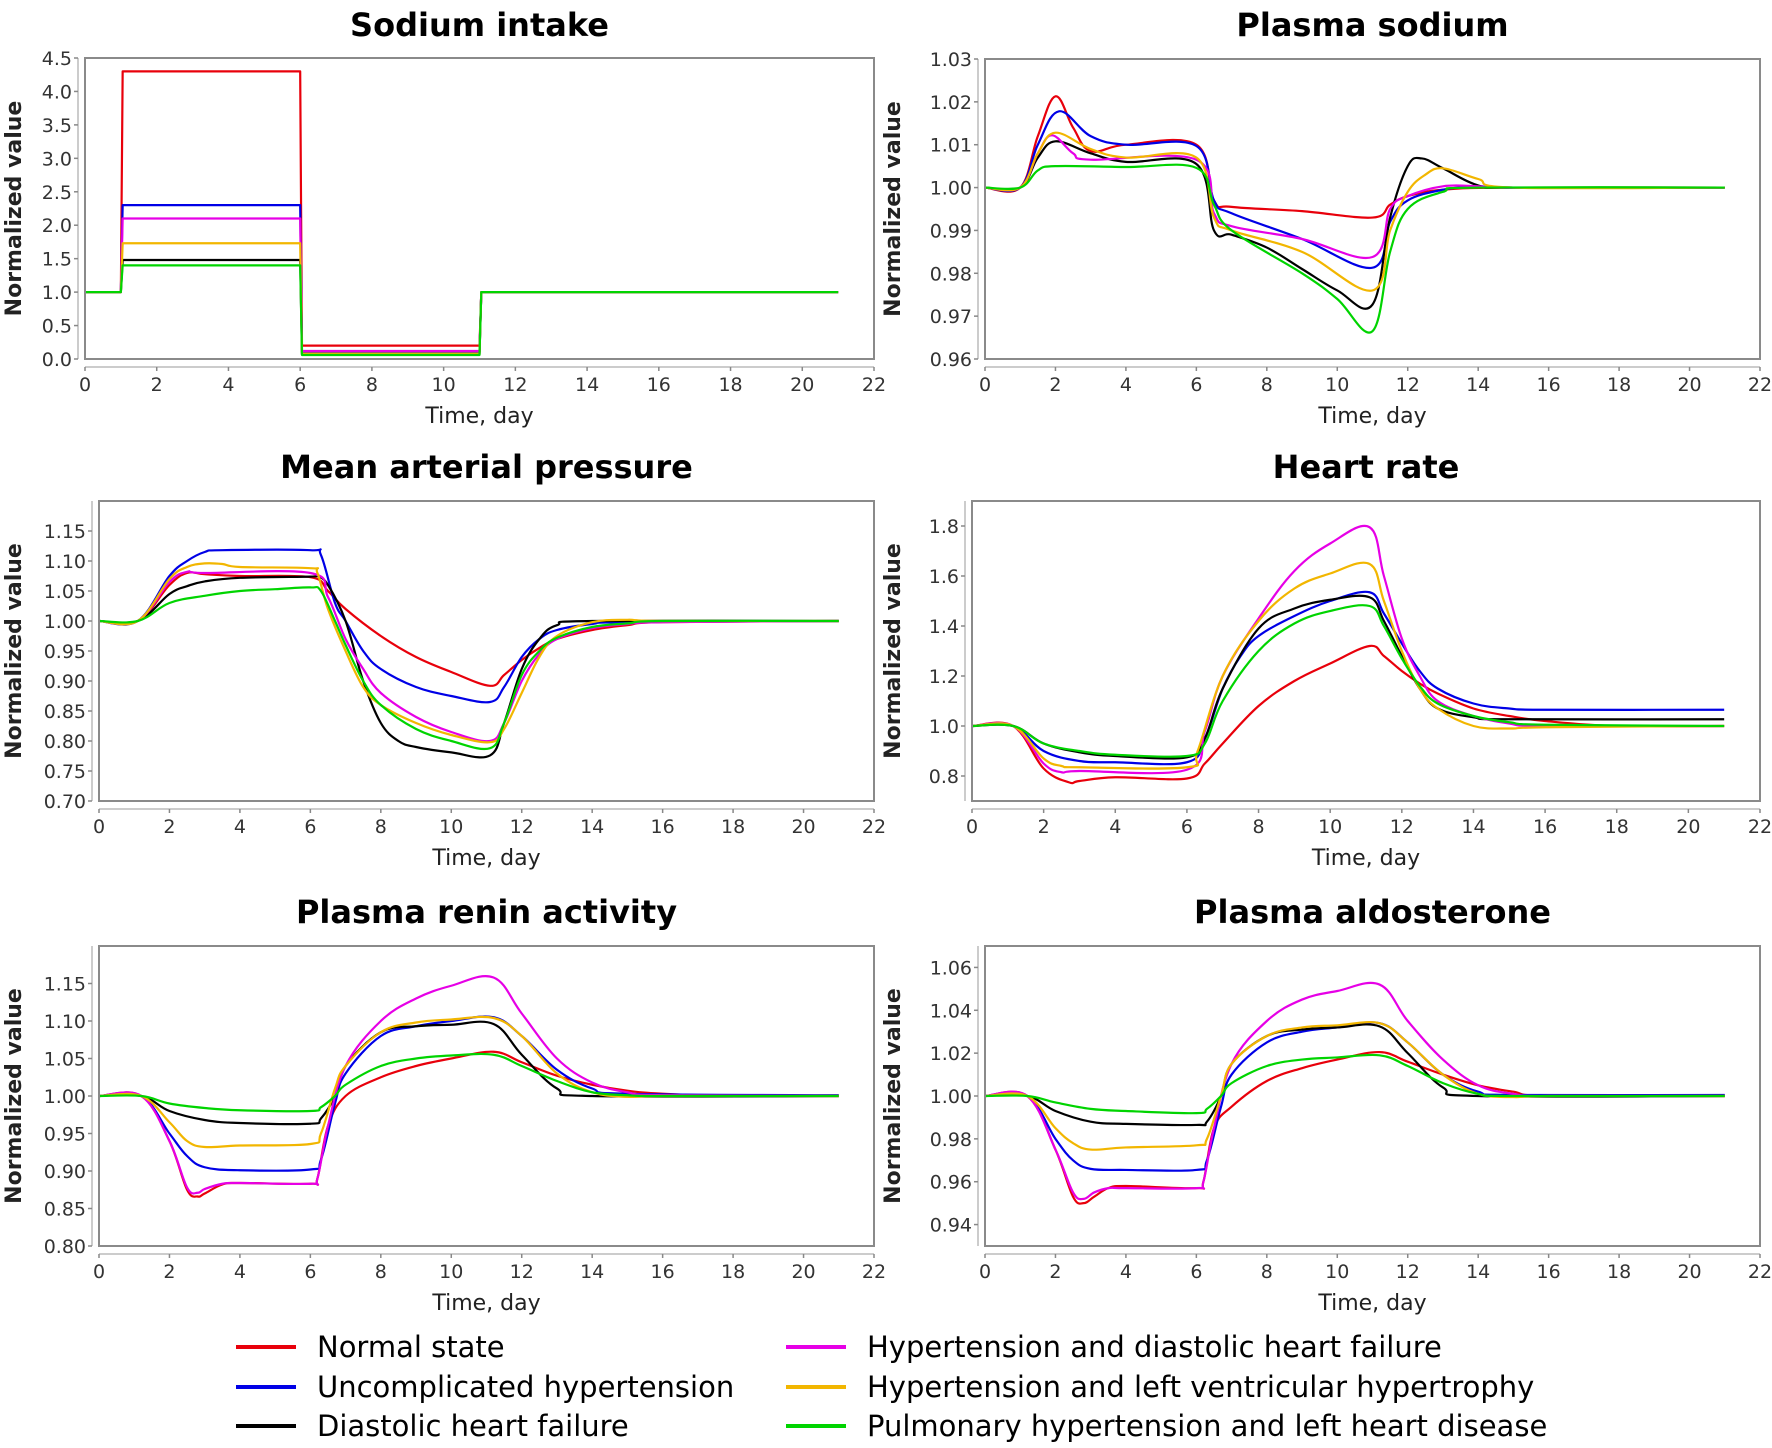 The image size is (1772, 1448). Describe the element at coordinates (1349, 714) in the screenshot. I see `series-line-normal-state` at that location.